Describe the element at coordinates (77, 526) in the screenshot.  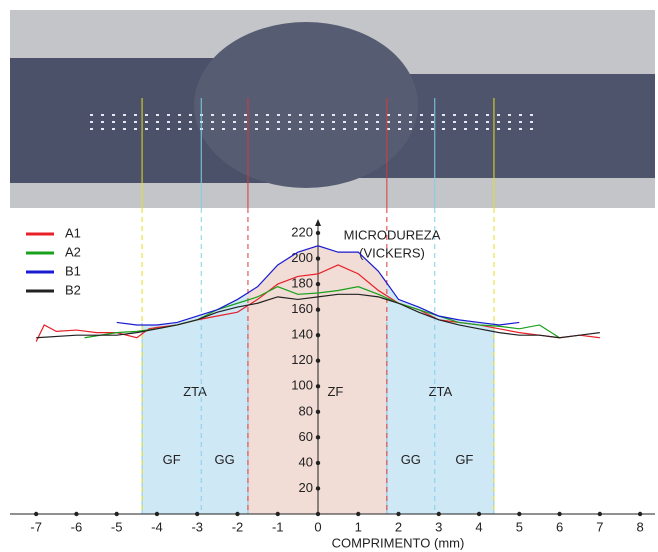
I see `x-tick-label: -6` at that location.